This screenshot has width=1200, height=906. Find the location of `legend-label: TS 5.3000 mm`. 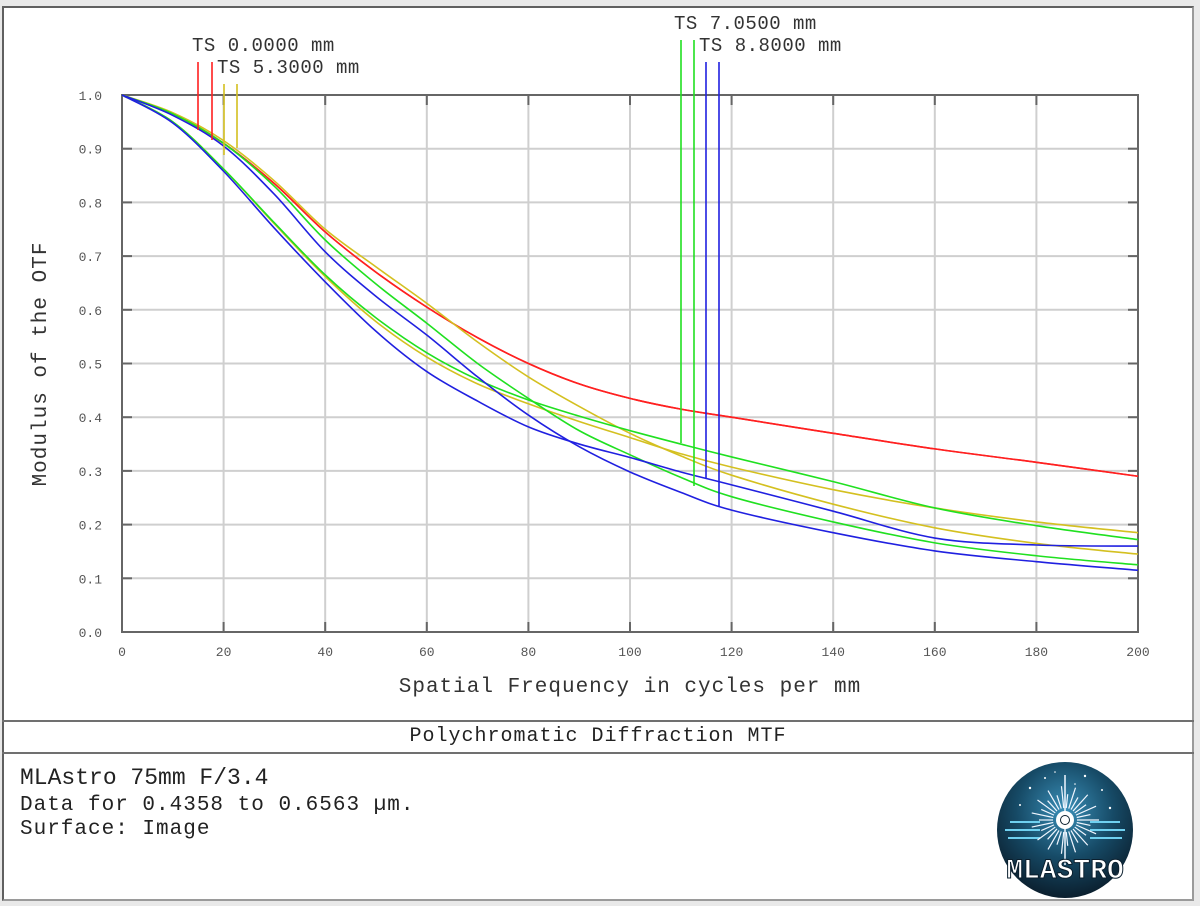

legend-label: TS 5.3000 mm is located at coordinates (288, 68).